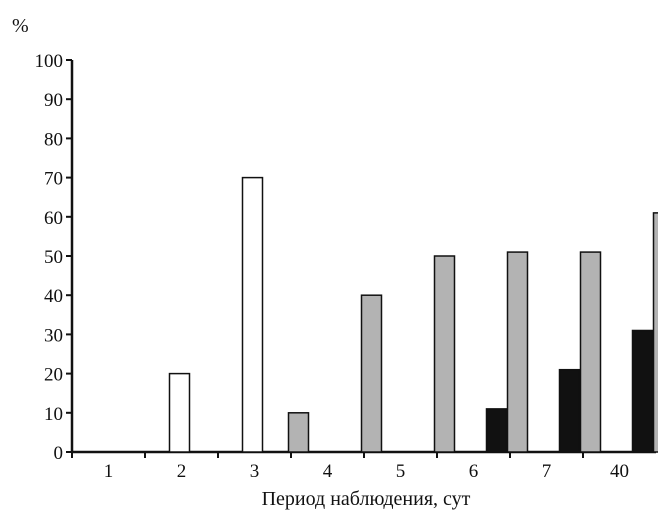 The height and width of the screenshot is (513, 658). I want to click on x-tick-label: 3, so click(255, 471).